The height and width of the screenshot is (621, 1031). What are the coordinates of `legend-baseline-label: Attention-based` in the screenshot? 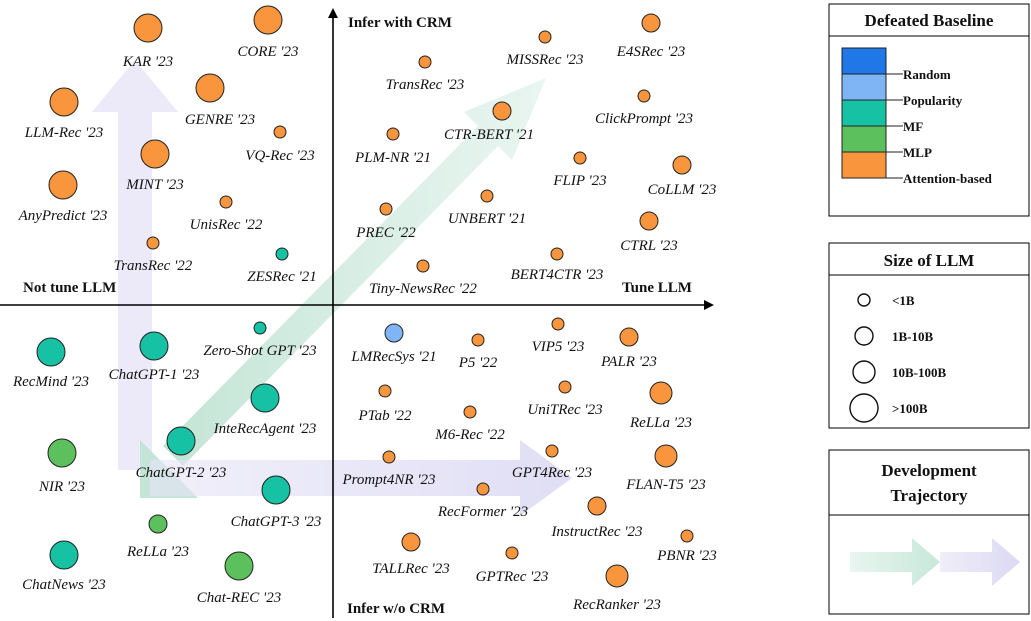 It's located at (948, 178).